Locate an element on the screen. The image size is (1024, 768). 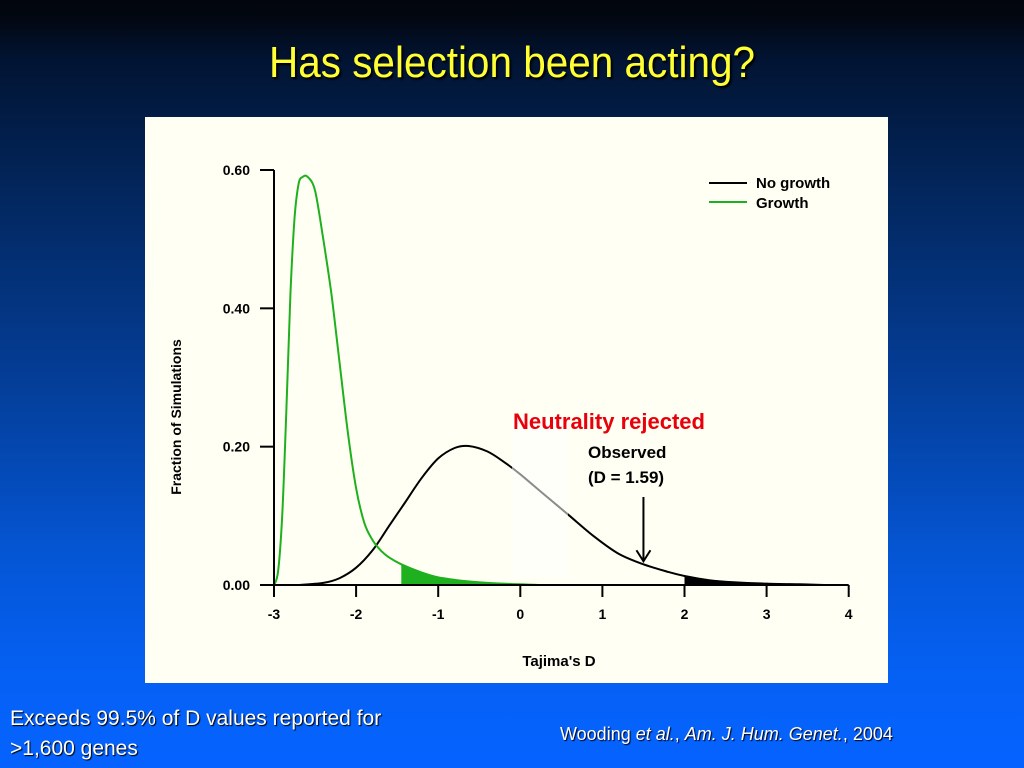
observed-annotation: Observed is located at coordinates (627, 452).